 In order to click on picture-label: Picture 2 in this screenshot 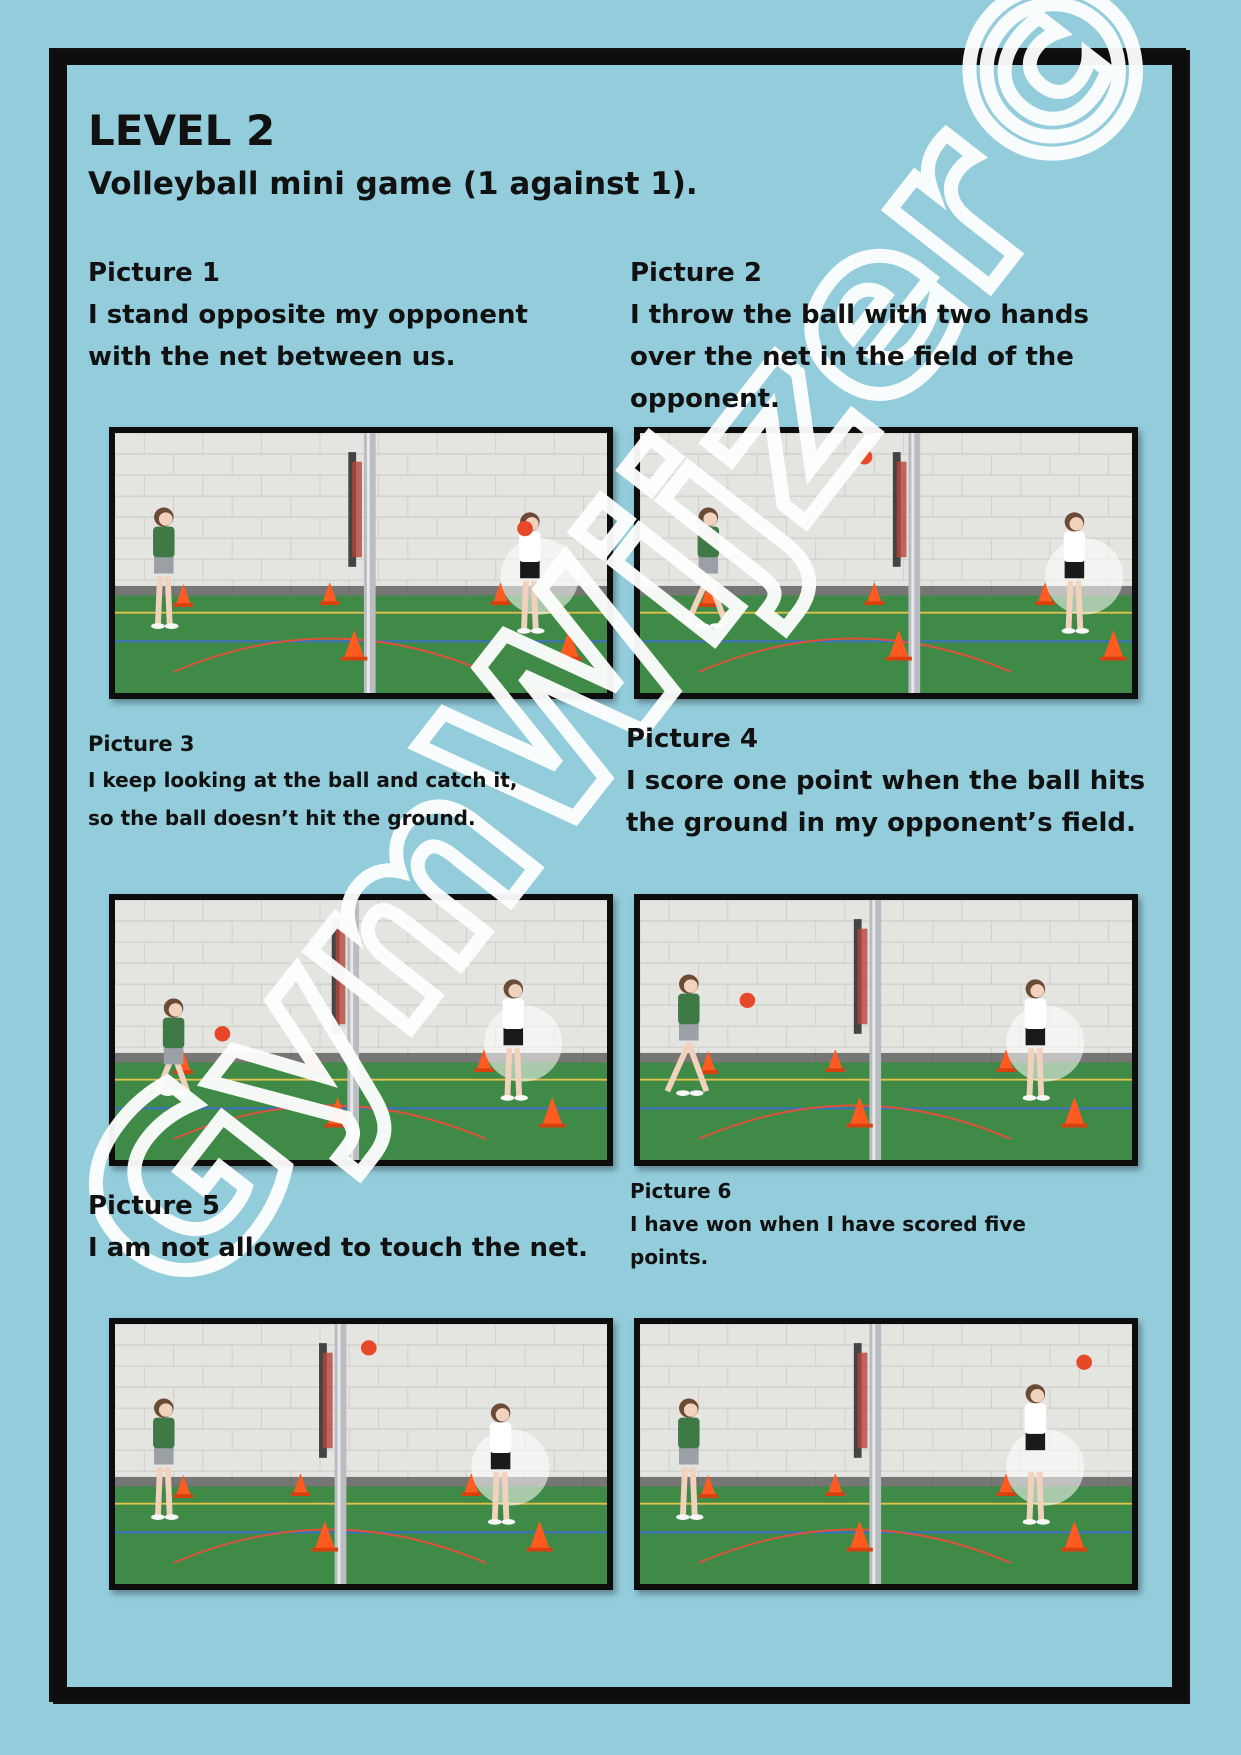, I will do `click(696, 273)`.